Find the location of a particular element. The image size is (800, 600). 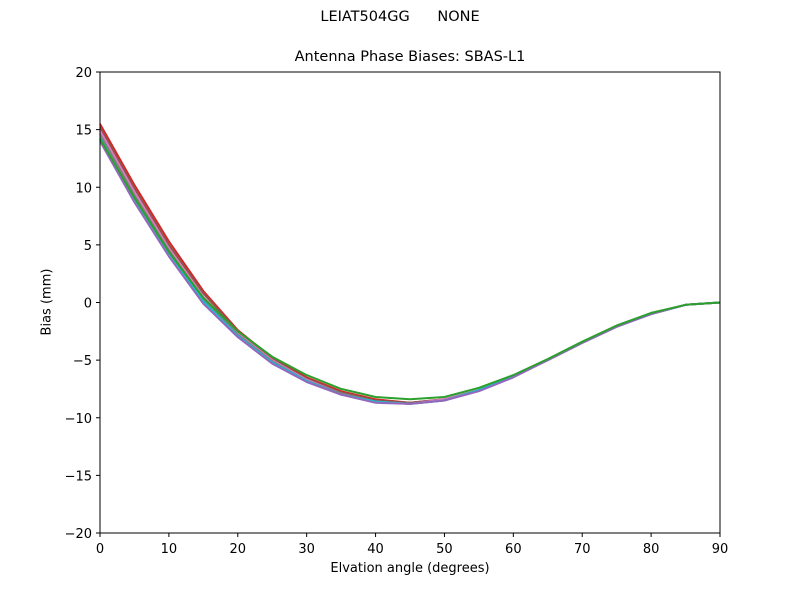

x-tick-label: 90 is located at coordinates (720, 549).